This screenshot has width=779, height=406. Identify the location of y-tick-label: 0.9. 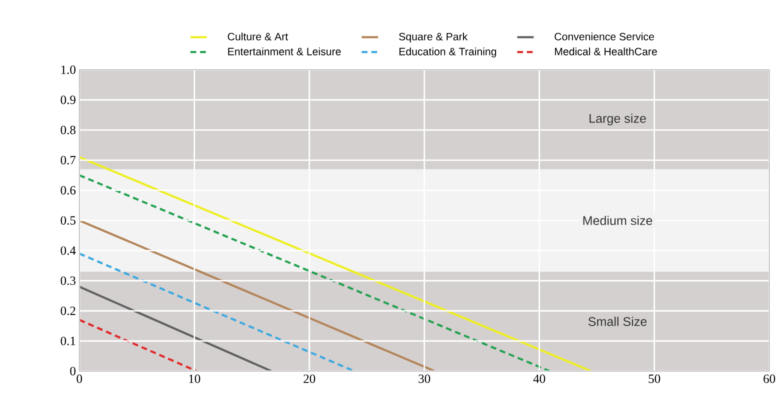
(68, 100).